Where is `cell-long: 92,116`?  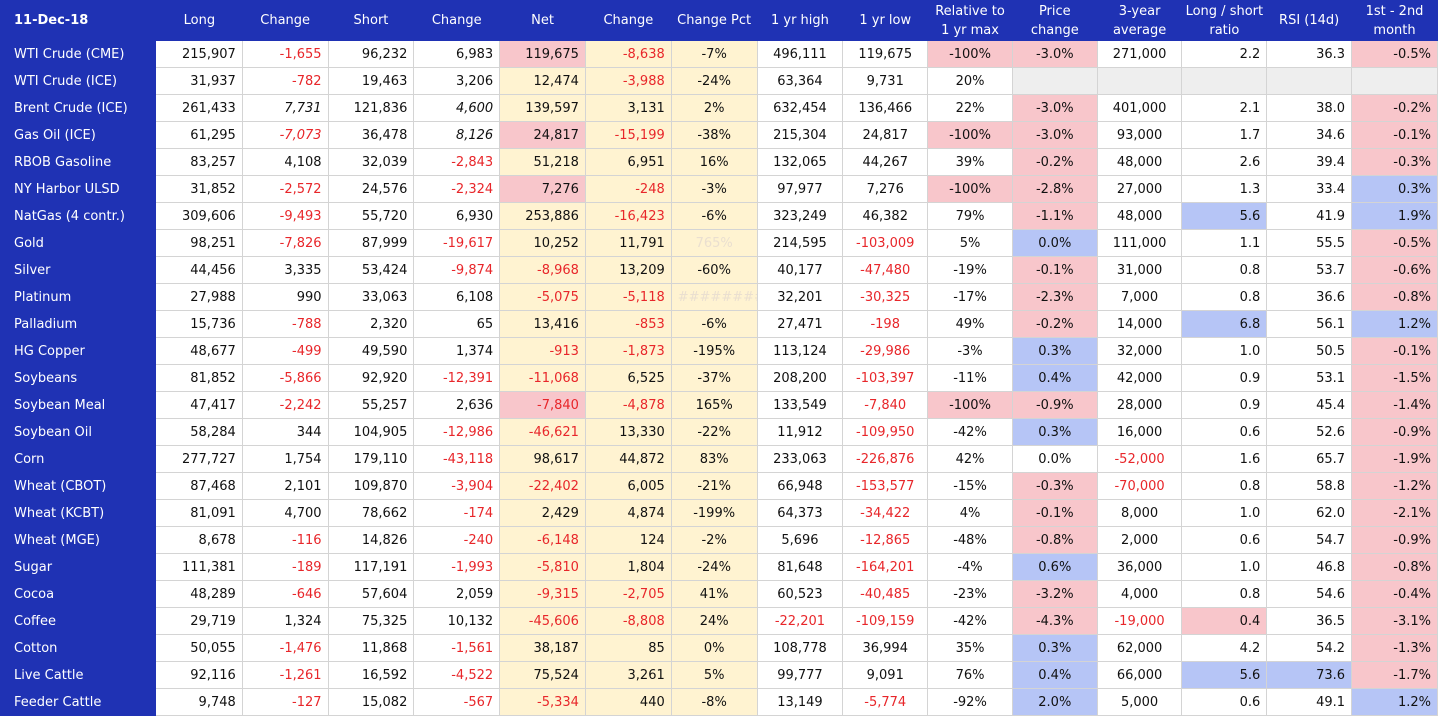 cell-long: 92,116 is located at coordinates (199, 675).